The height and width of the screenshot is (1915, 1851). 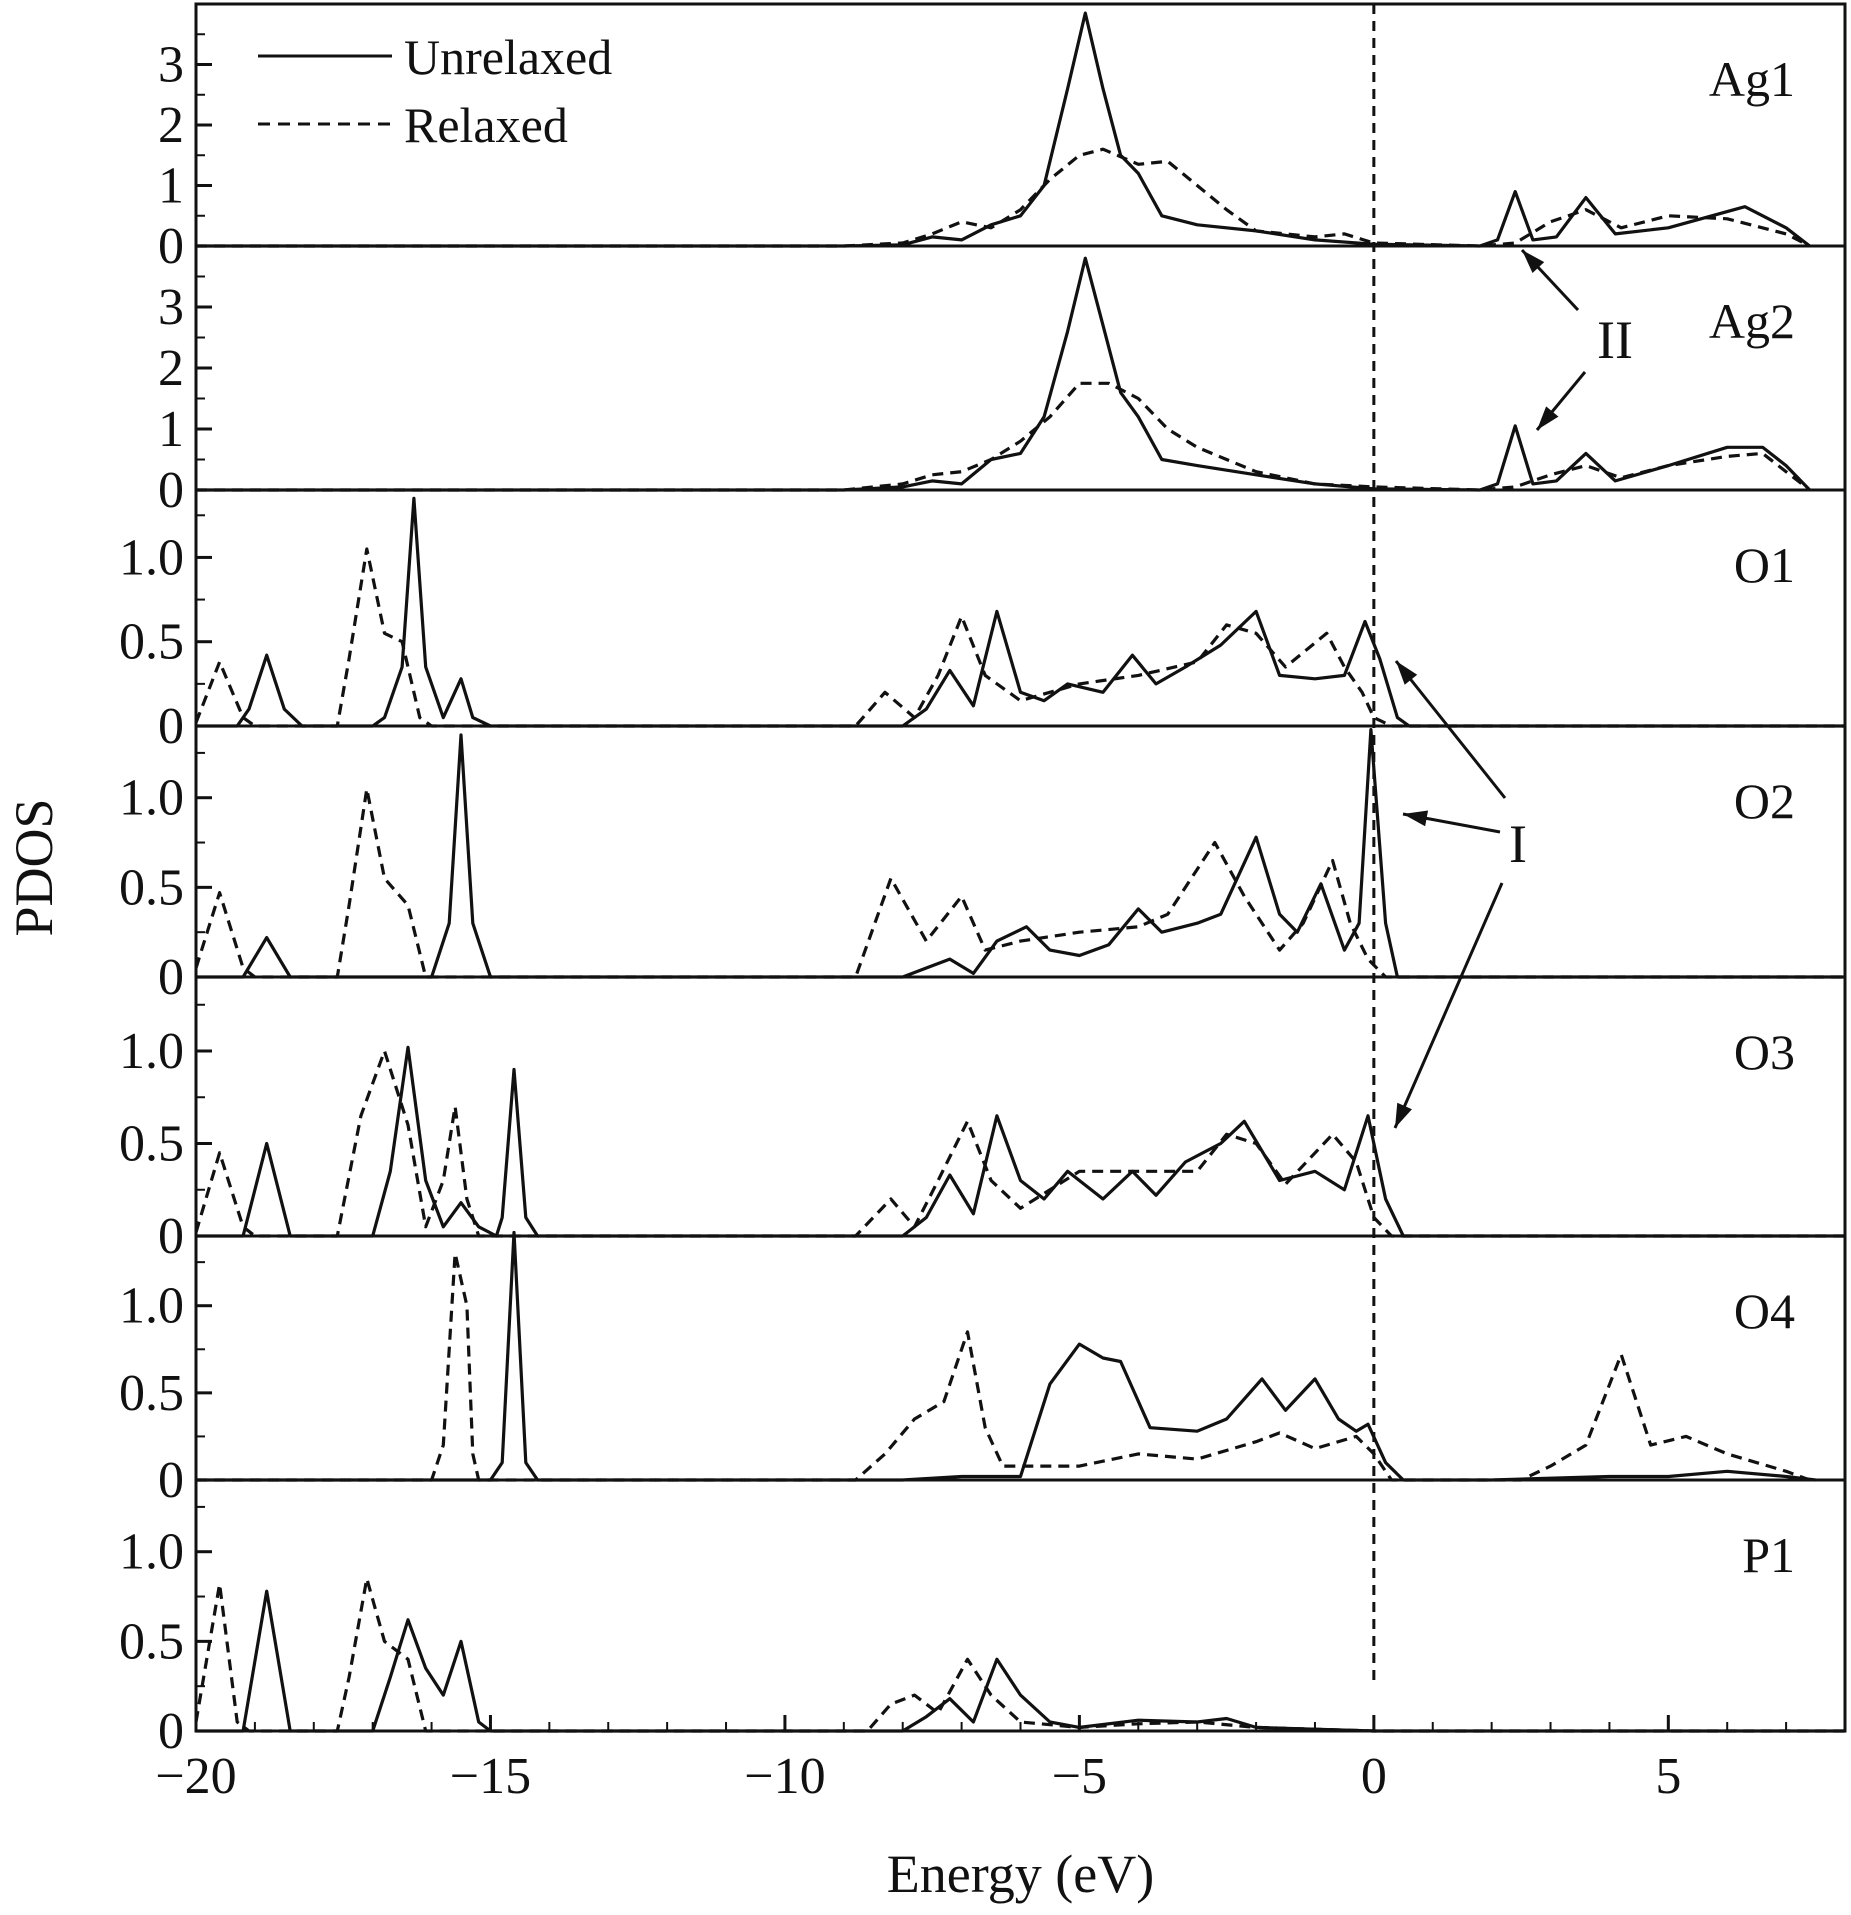 What do you see at coordinates (1003, 374) in the screenshot?
I see `series-unrelaxed-ag2` at bounding box center [1003, 374].